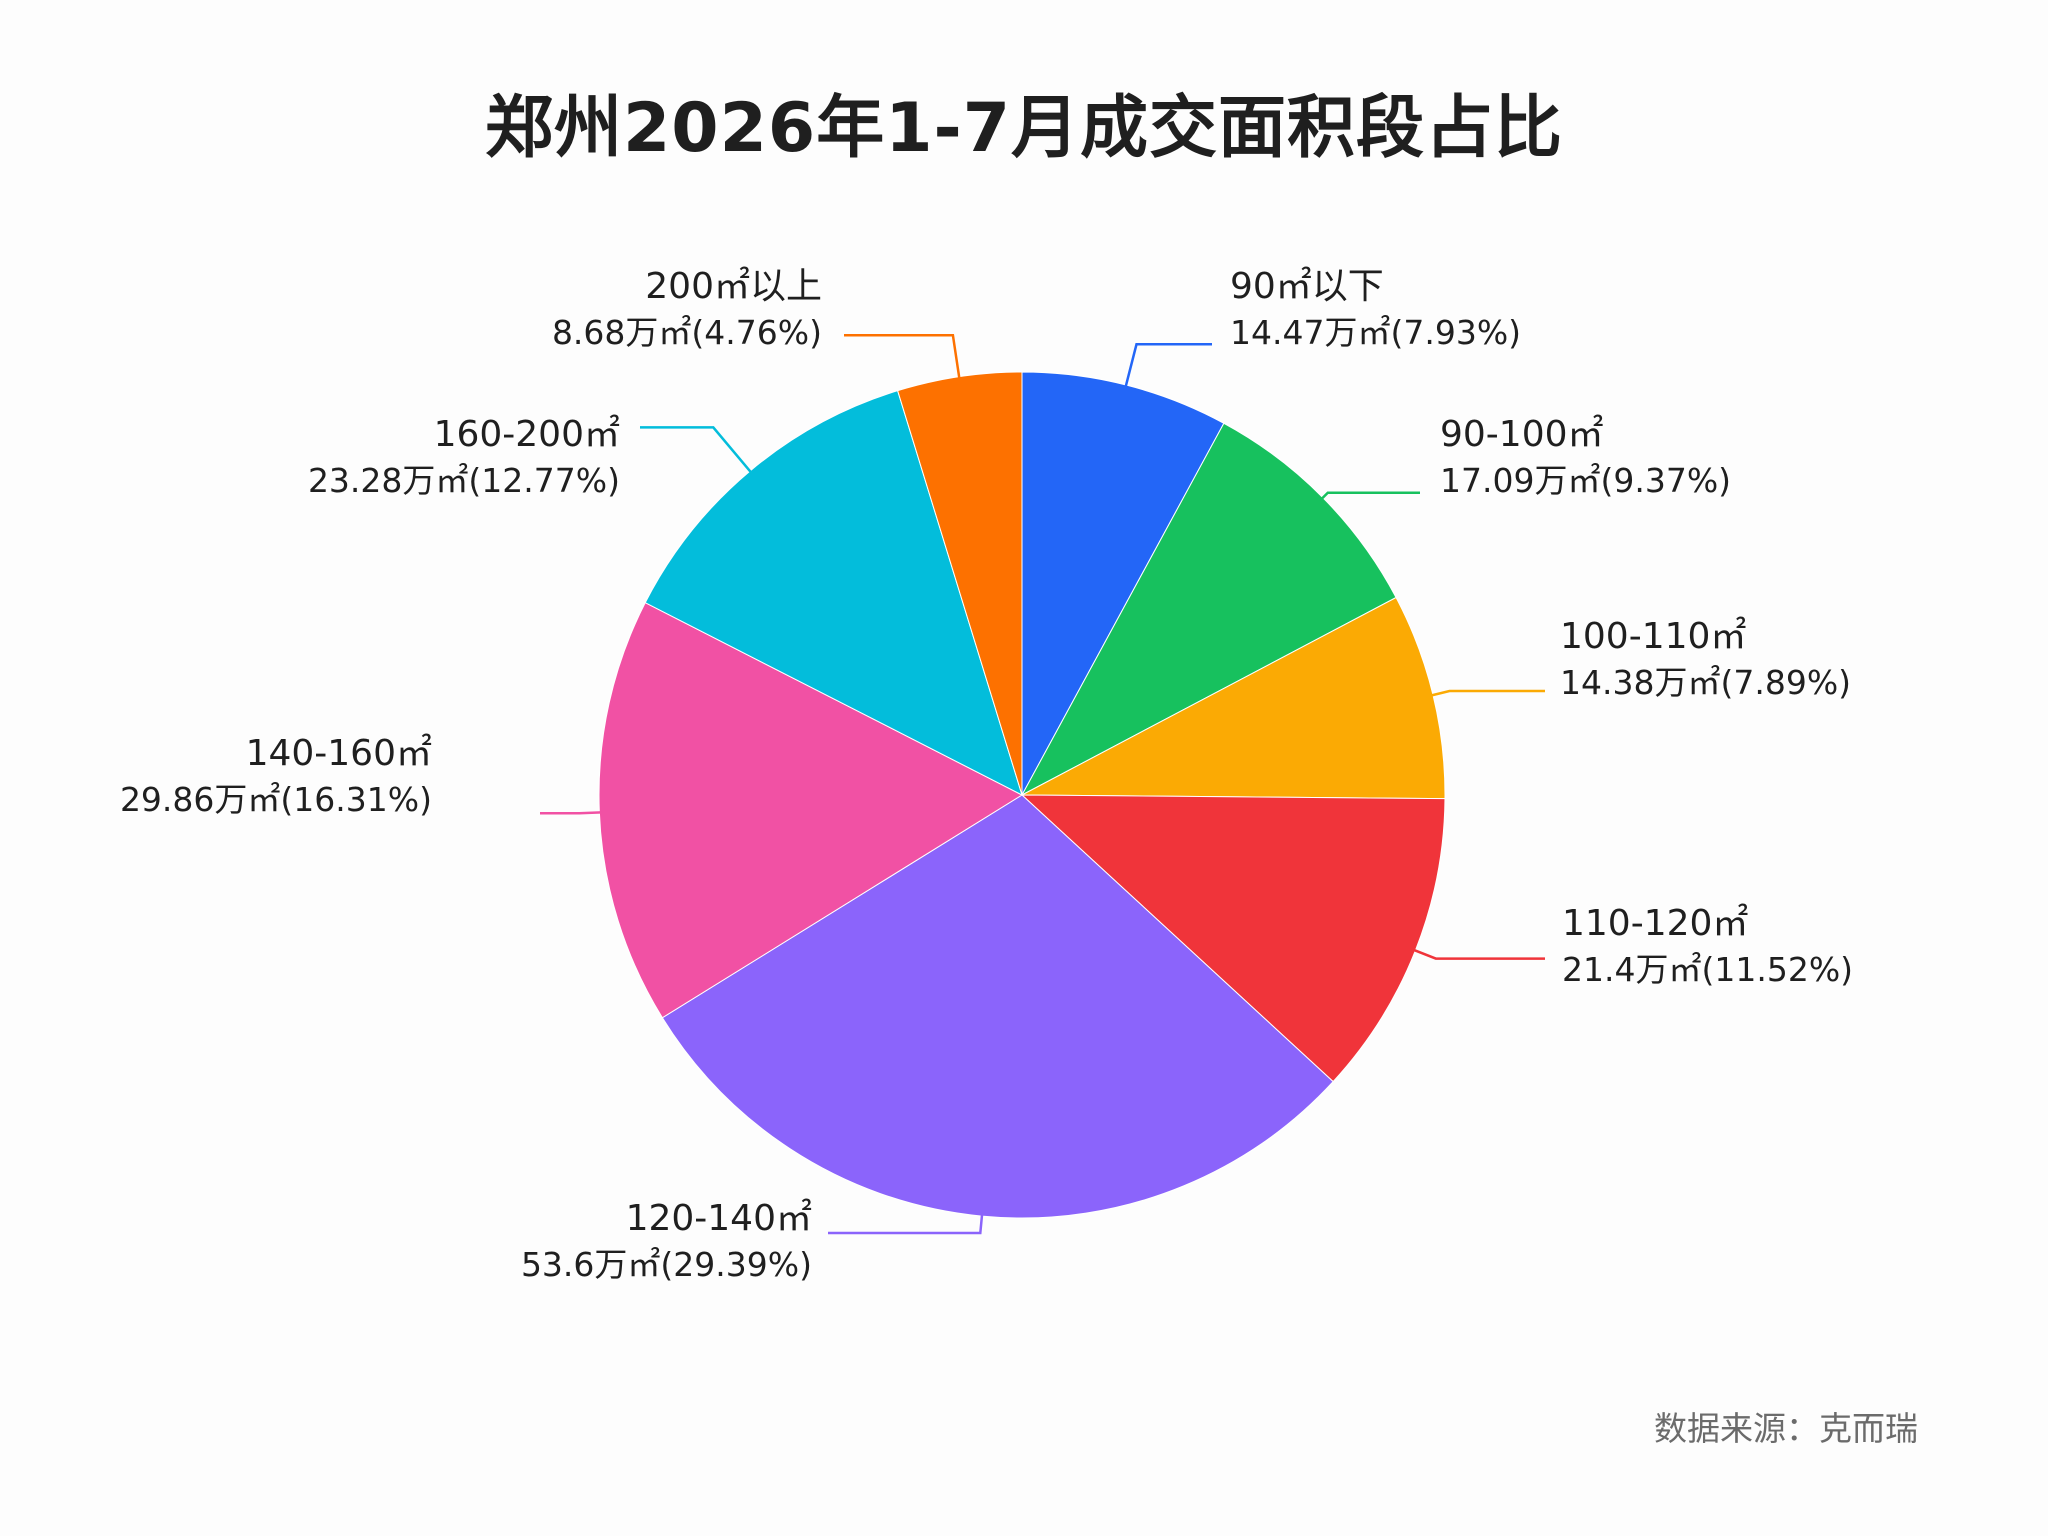 This screenshot has height=1536, width=2048. What do you see at coordinates (464, 480) in the screenshot?
I see `slice-value-label: 23.28万㎡(12.77%)` at bounding box center [464, 480].